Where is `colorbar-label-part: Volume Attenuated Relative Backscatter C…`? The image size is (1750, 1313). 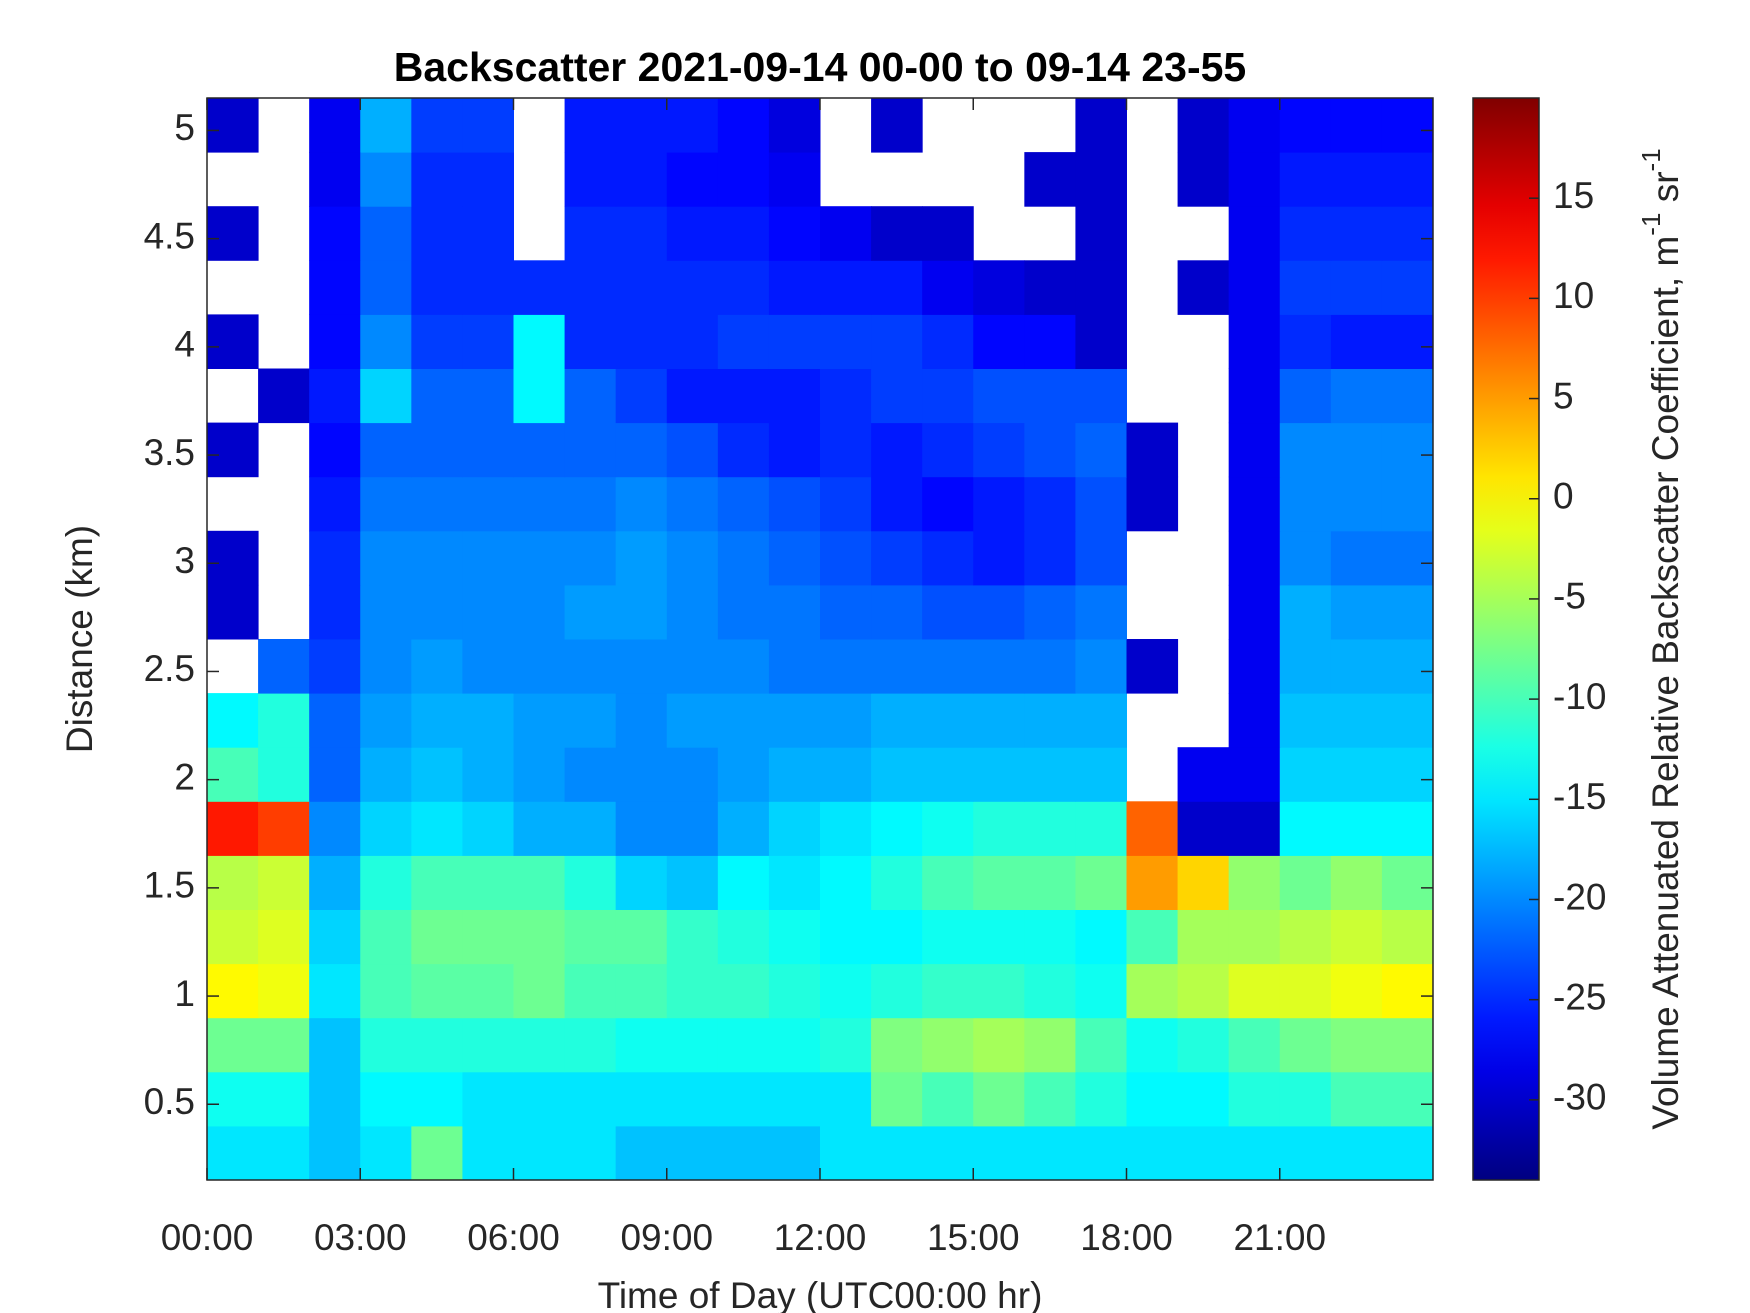 colorbar-label-part: Volume Attenuated Relative Backscatter C… is located at coordinates (1665, 683).